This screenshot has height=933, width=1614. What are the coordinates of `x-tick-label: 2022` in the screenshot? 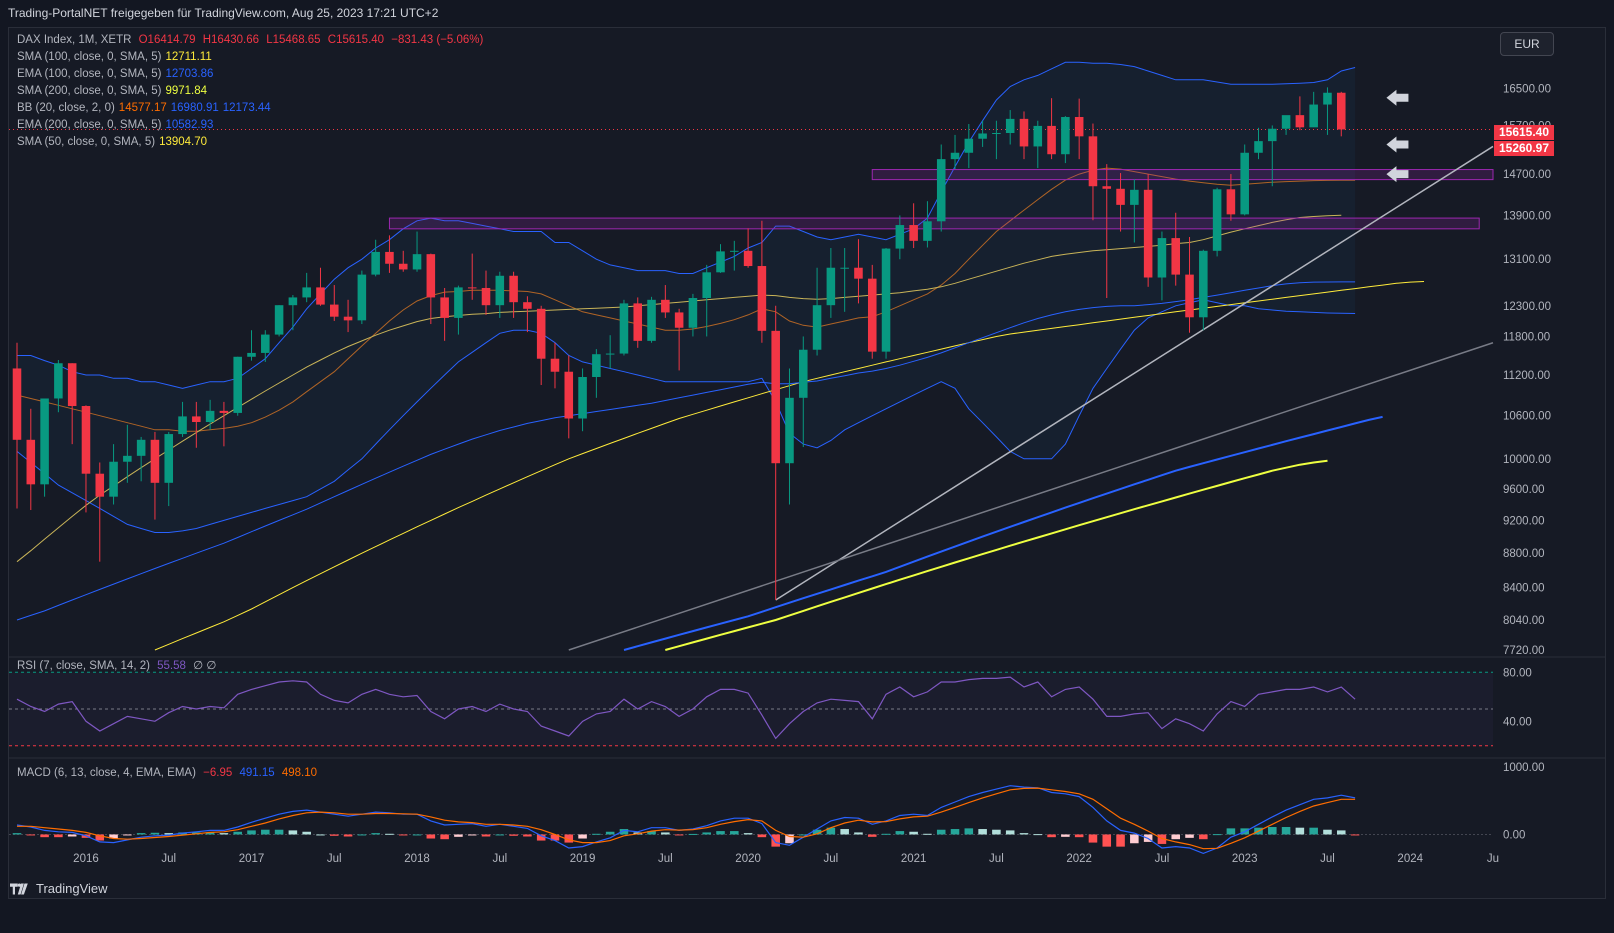 It's located at (1079, 859).